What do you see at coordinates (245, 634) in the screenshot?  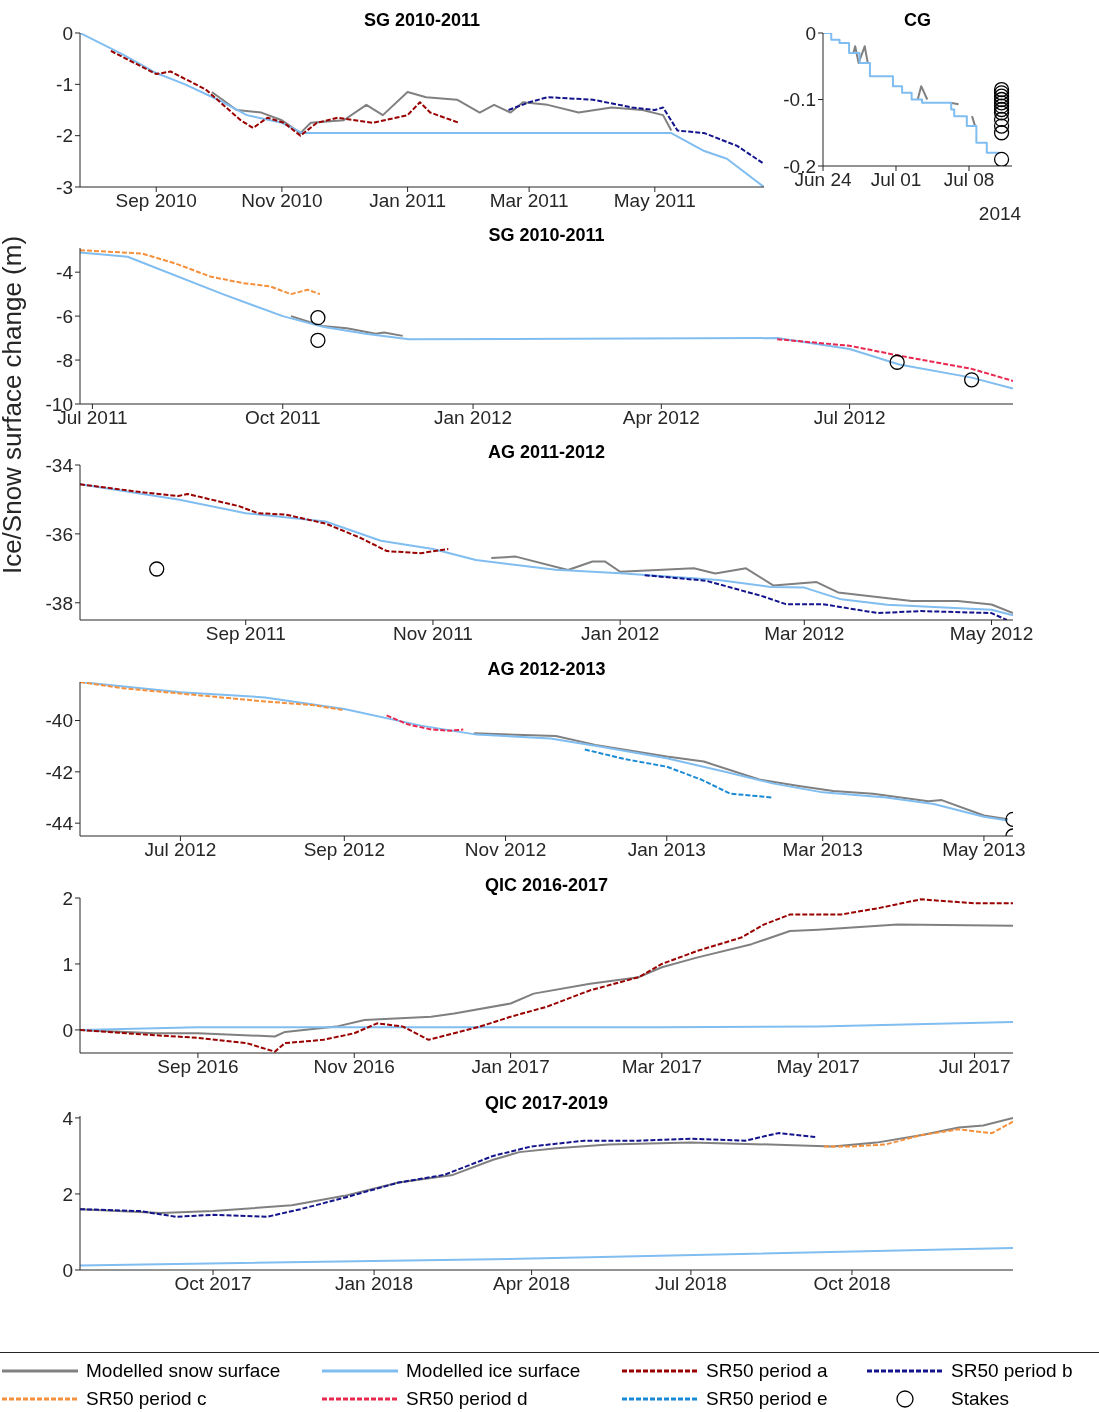 I see `x-tick-label: Sep 2011` at bounding box center [245, 634].